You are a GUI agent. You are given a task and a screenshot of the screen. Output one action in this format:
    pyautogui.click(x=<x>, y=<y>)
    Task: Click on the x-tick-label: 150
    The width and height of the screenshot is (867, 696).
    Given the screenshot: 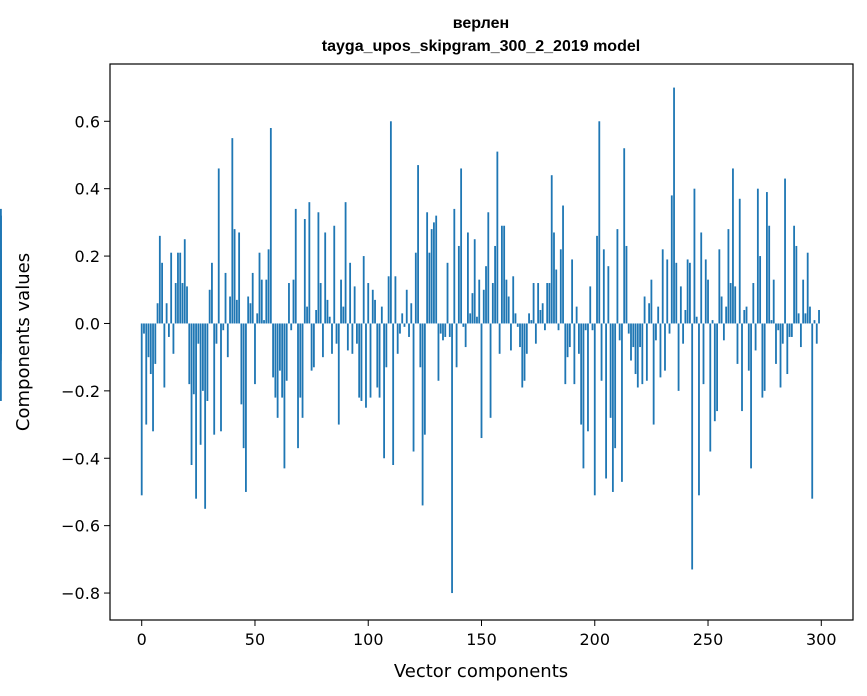 What is the action you would take?
    pyautogui.click(x=481, y=639)
    